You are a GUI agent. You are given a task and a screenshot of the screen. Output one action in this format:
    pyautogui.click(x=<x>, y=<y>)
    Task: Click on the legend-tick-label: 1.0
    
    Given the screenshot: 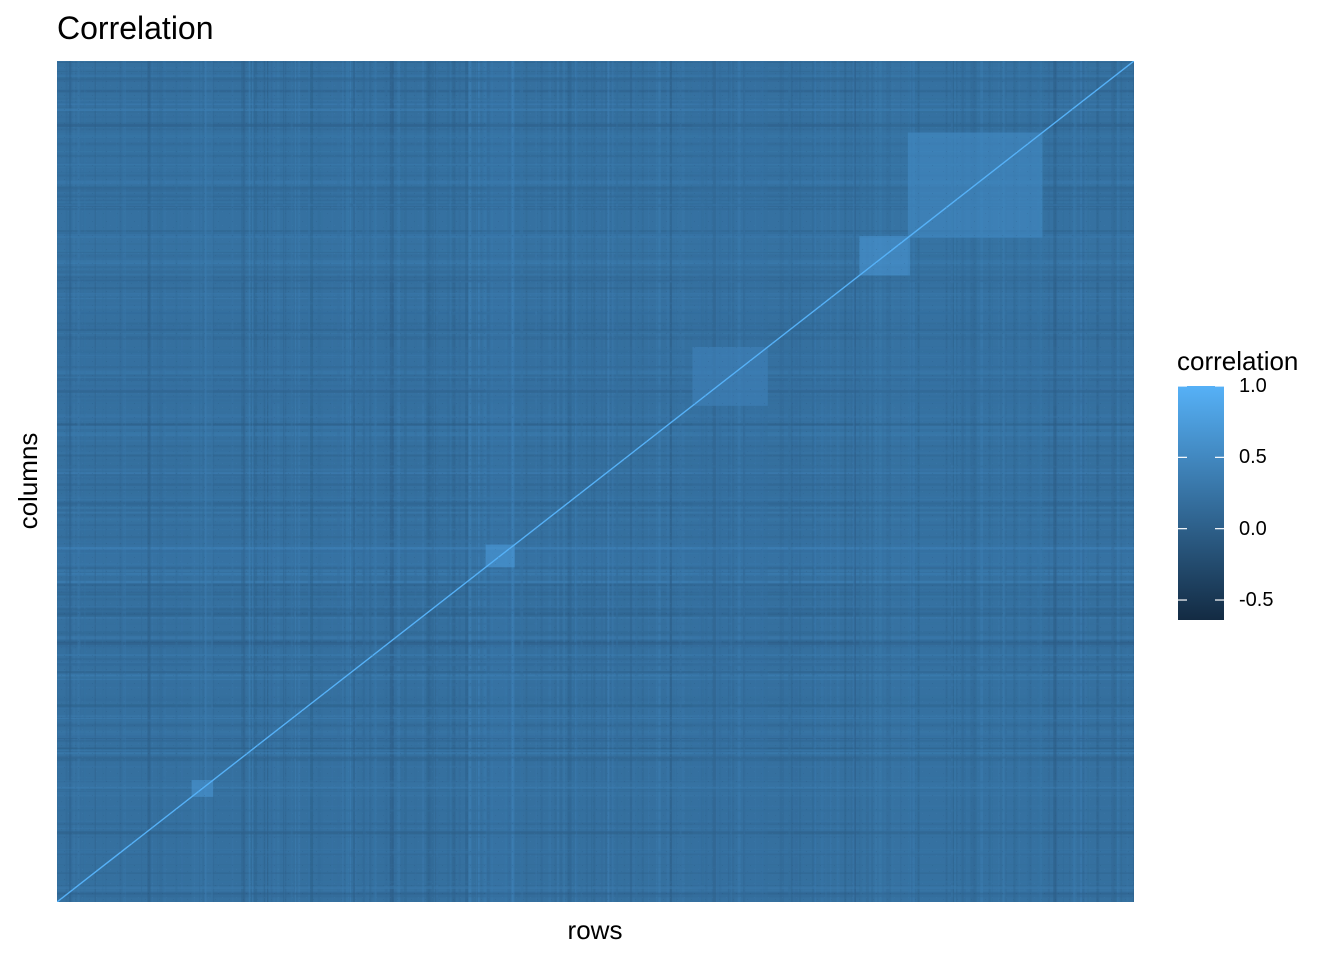 What is the action you would take?
    pyautogui.click(x=1253, y=386)
    